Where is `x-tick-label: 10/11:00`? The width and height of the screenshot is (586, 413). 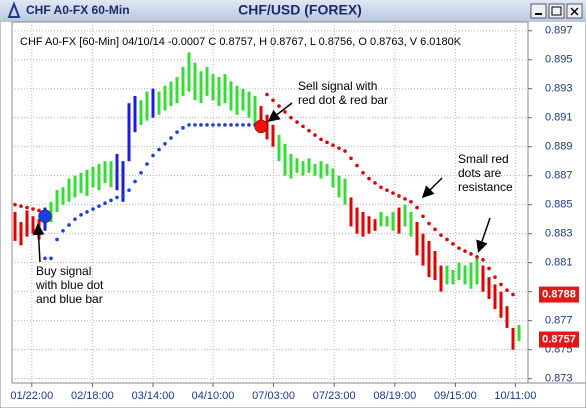
x-tick-label: 10/11:00 is located at coordinates (515, 396).